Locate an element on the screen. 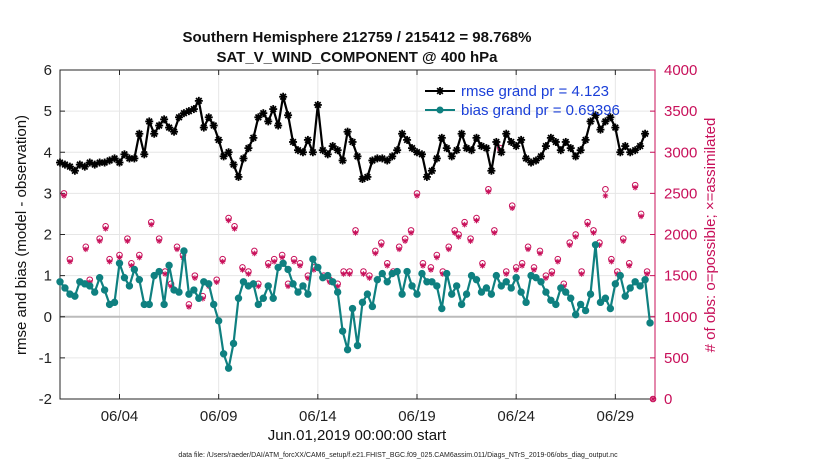 The width and height of the screenshot is (830, 470). y-tick-label: 6 is located at coordinates (48, 70).